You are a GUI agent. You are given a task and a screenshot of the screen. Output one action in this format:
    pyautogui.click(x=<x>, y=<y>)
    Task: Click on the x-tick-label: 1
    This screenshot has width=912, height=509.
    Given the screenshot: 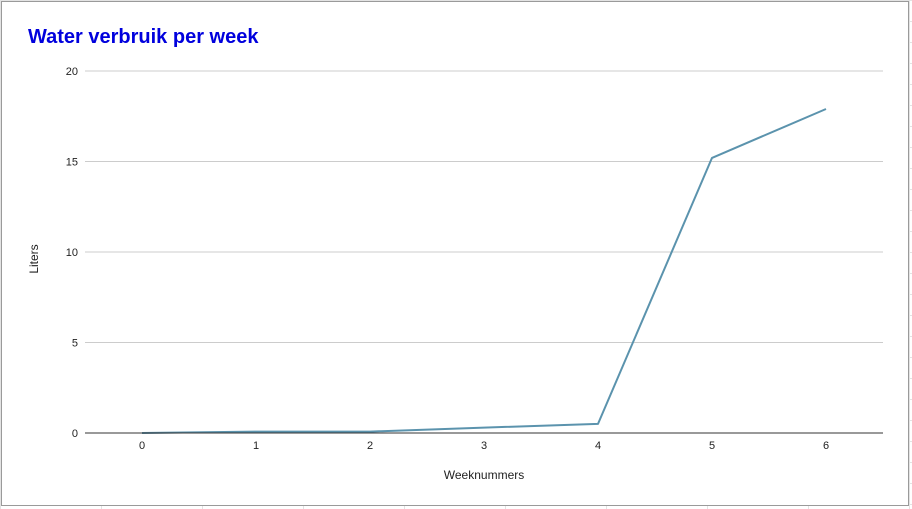 What is the action you would take?
    pyautogui.click(x=256, y=446)
    